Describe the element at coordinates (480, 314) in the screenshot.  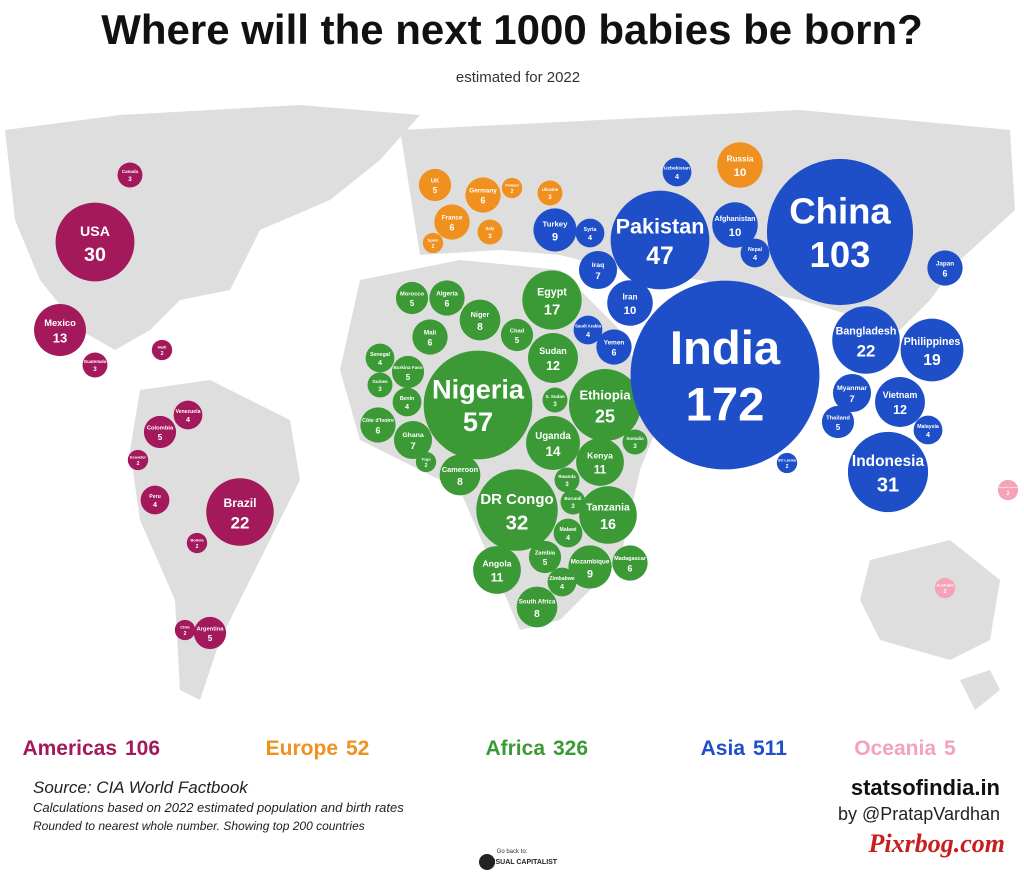
I see `country-name: Niger` at that location.